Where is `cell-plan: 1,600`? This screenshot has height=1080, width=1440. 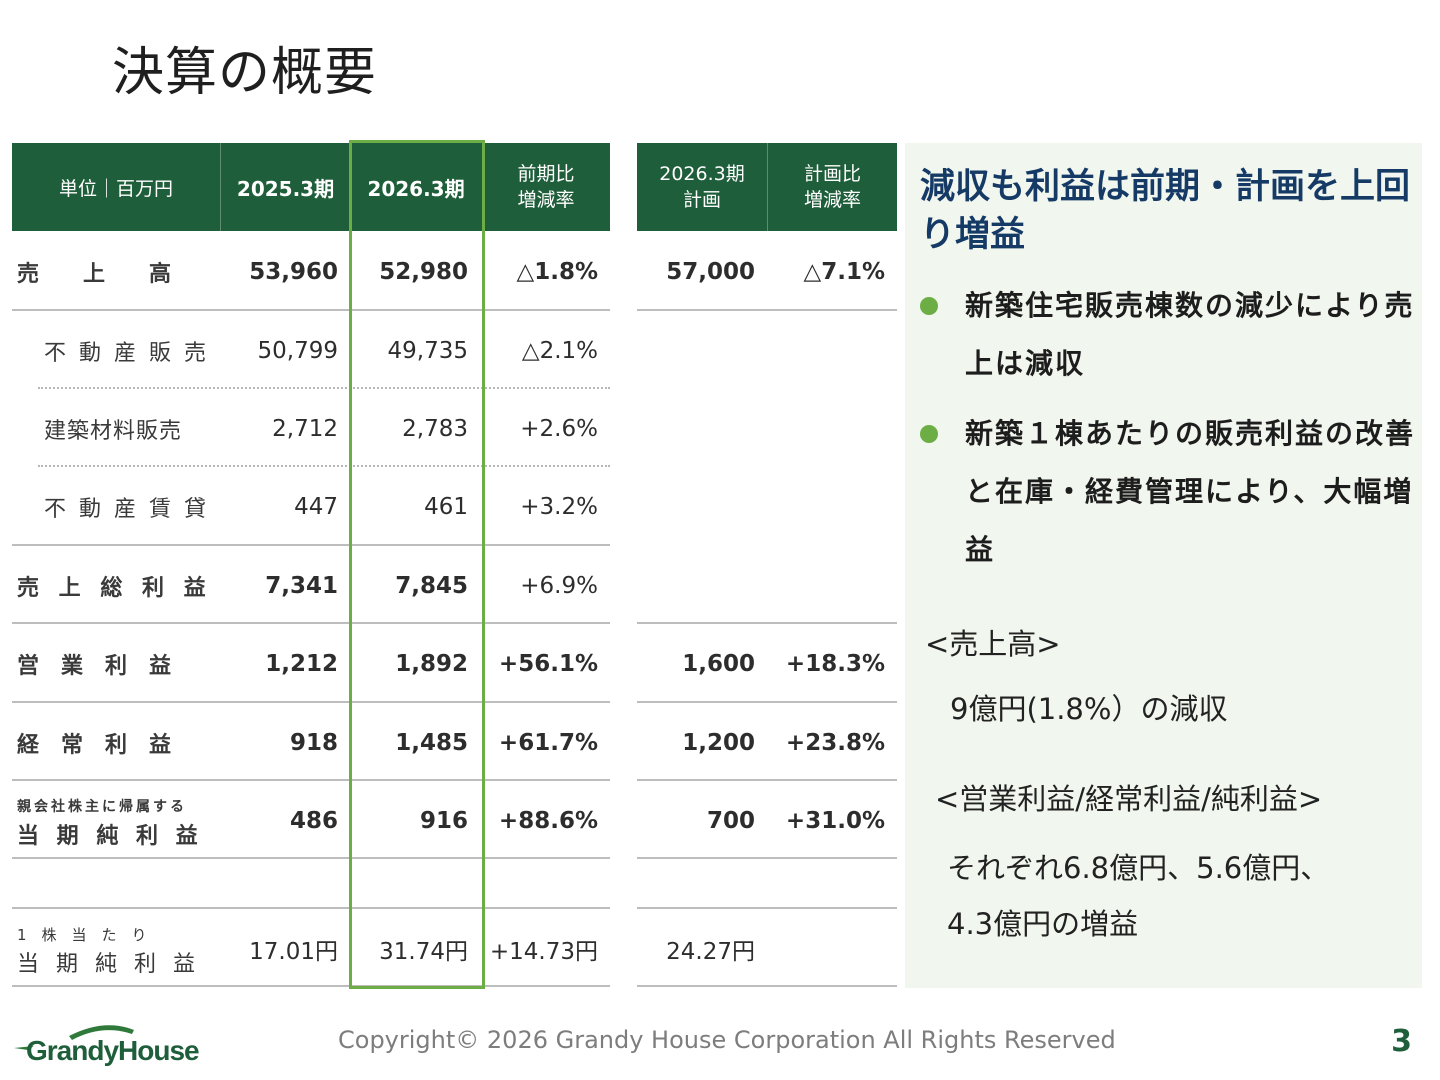
cell-plan: 1,600 is located at coordinates (718, 664).